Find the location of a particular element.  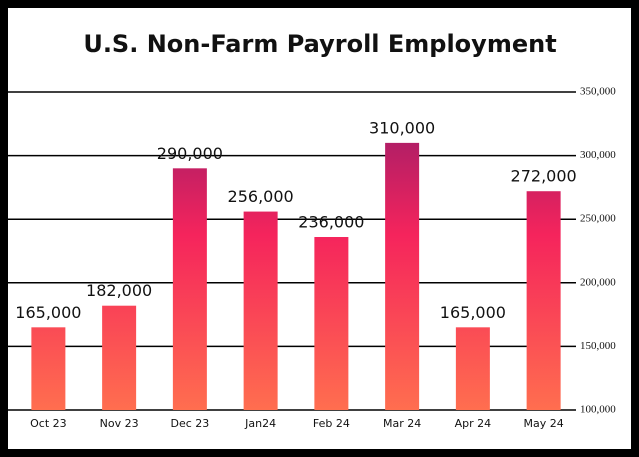

x-tick-label: Nov 23 is located at coordinates (119, 423).